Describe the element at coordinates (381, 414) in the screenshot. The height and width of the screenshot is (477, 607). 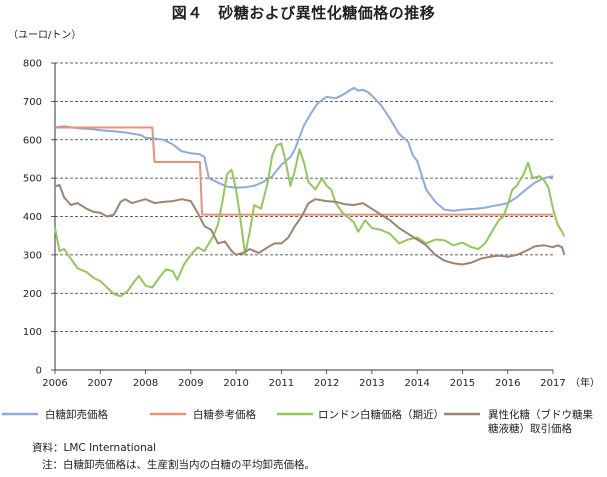
I see `legend-label-3: ロンドン白糖価格（期近）` at that location.